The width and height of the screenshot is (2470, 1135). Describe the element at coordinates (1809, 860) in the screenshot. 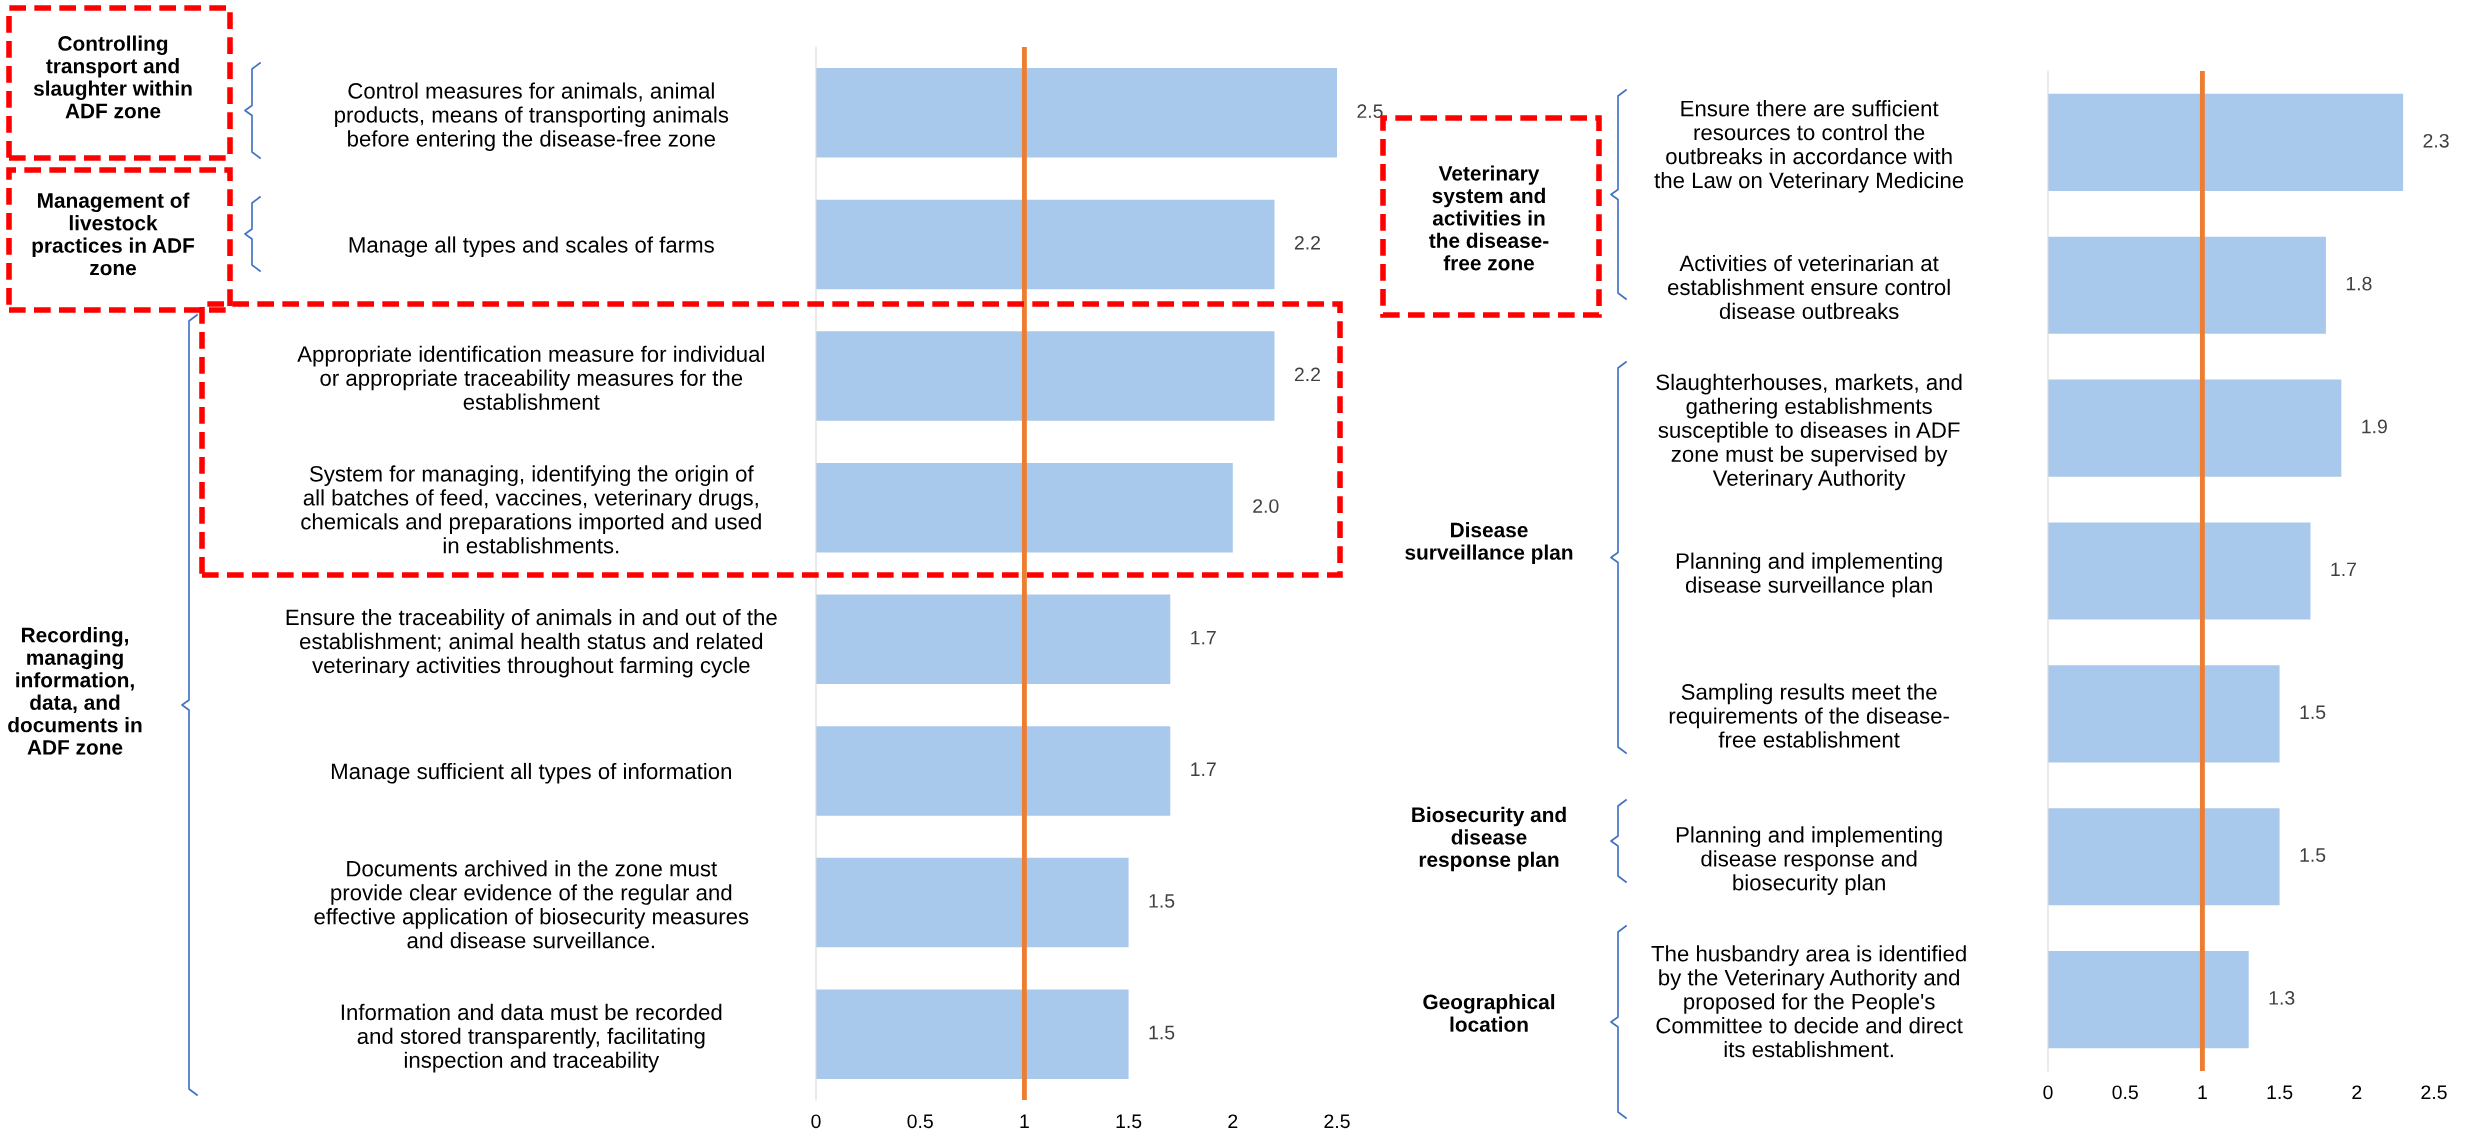

I see `y-tick-label: Planning and implementing disease response and biosecurity plan` at that location.